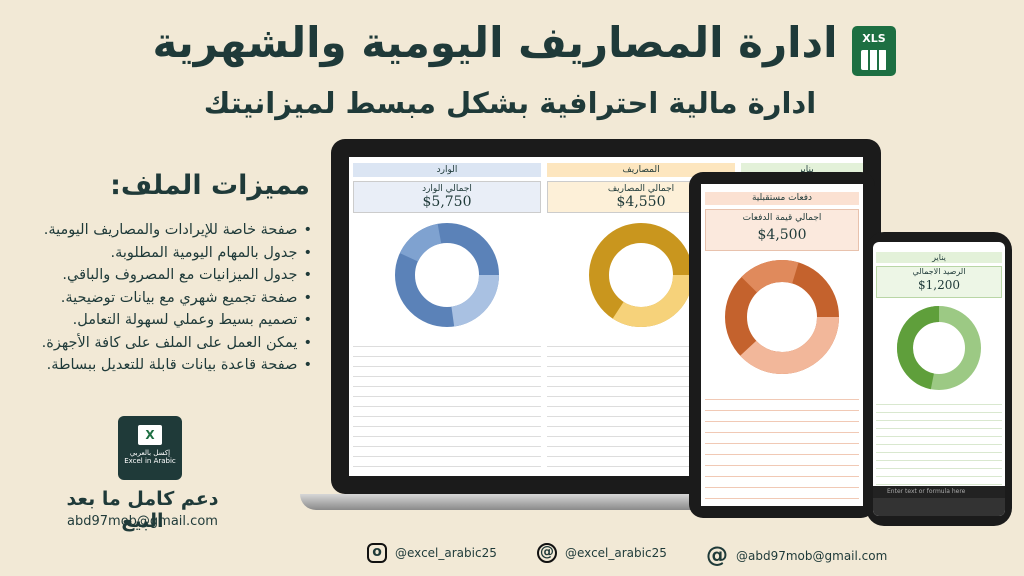 Image resolution: width=1024 pixels, height=576 pixels. What do you see at coordinates (641, 170) in the screenshot?
I see `panel-header: المصاريف` at bounding box center [641, 170].